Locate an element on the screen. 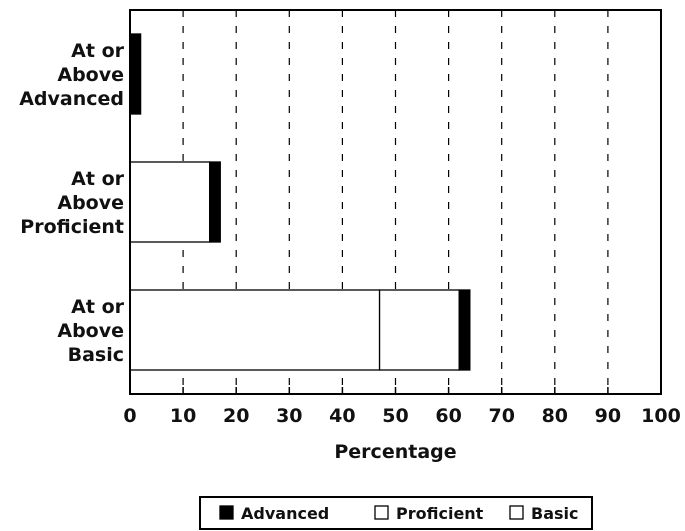 The height and width of the screenshot is (531, 685). x-tick-label: 60 is located at coordinates (448, 416).